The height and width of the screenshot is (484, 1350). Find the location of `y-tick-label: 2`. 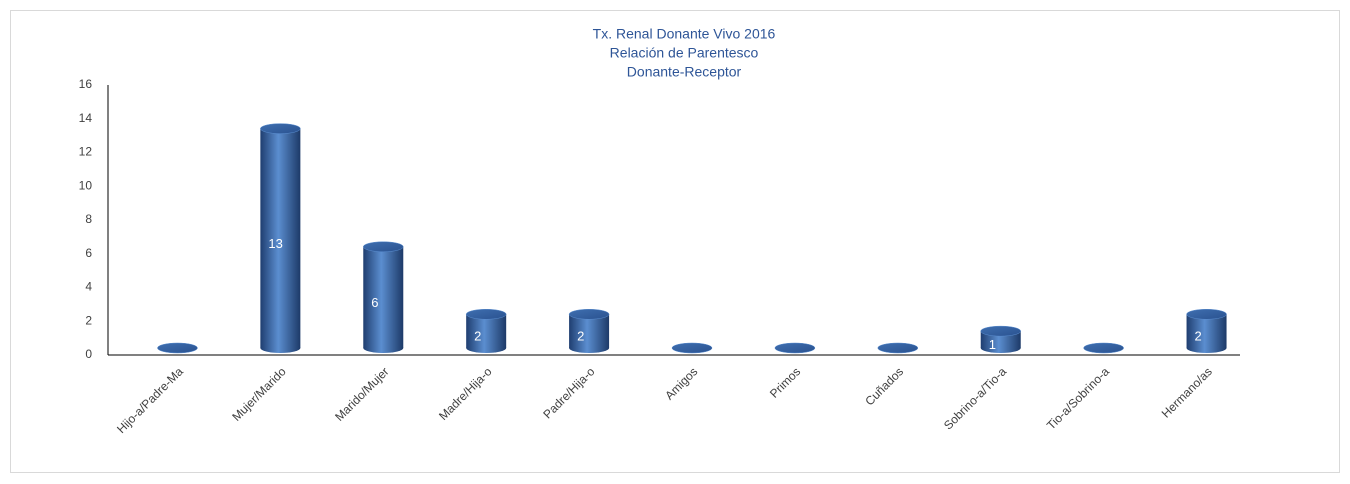

y-tick-label: 2 is located at coordinates (88, 320).